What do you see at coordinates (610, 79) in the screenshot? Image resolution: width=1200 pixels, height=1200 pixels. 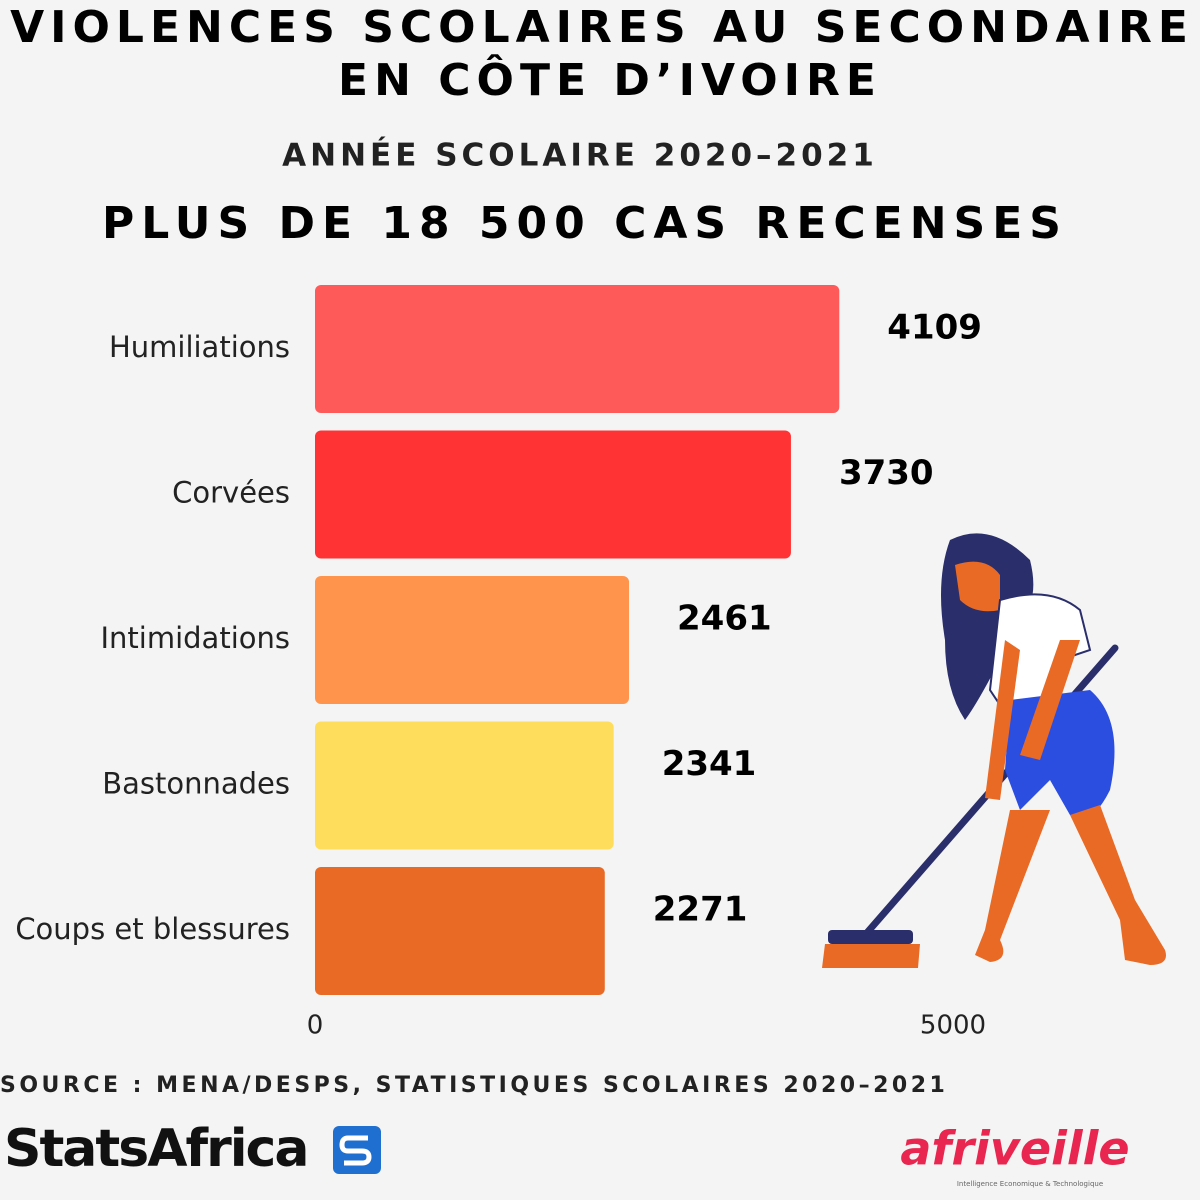 I see `title-line: EN CÔTE D’IVOIRE` at bounding box center [610, 79].